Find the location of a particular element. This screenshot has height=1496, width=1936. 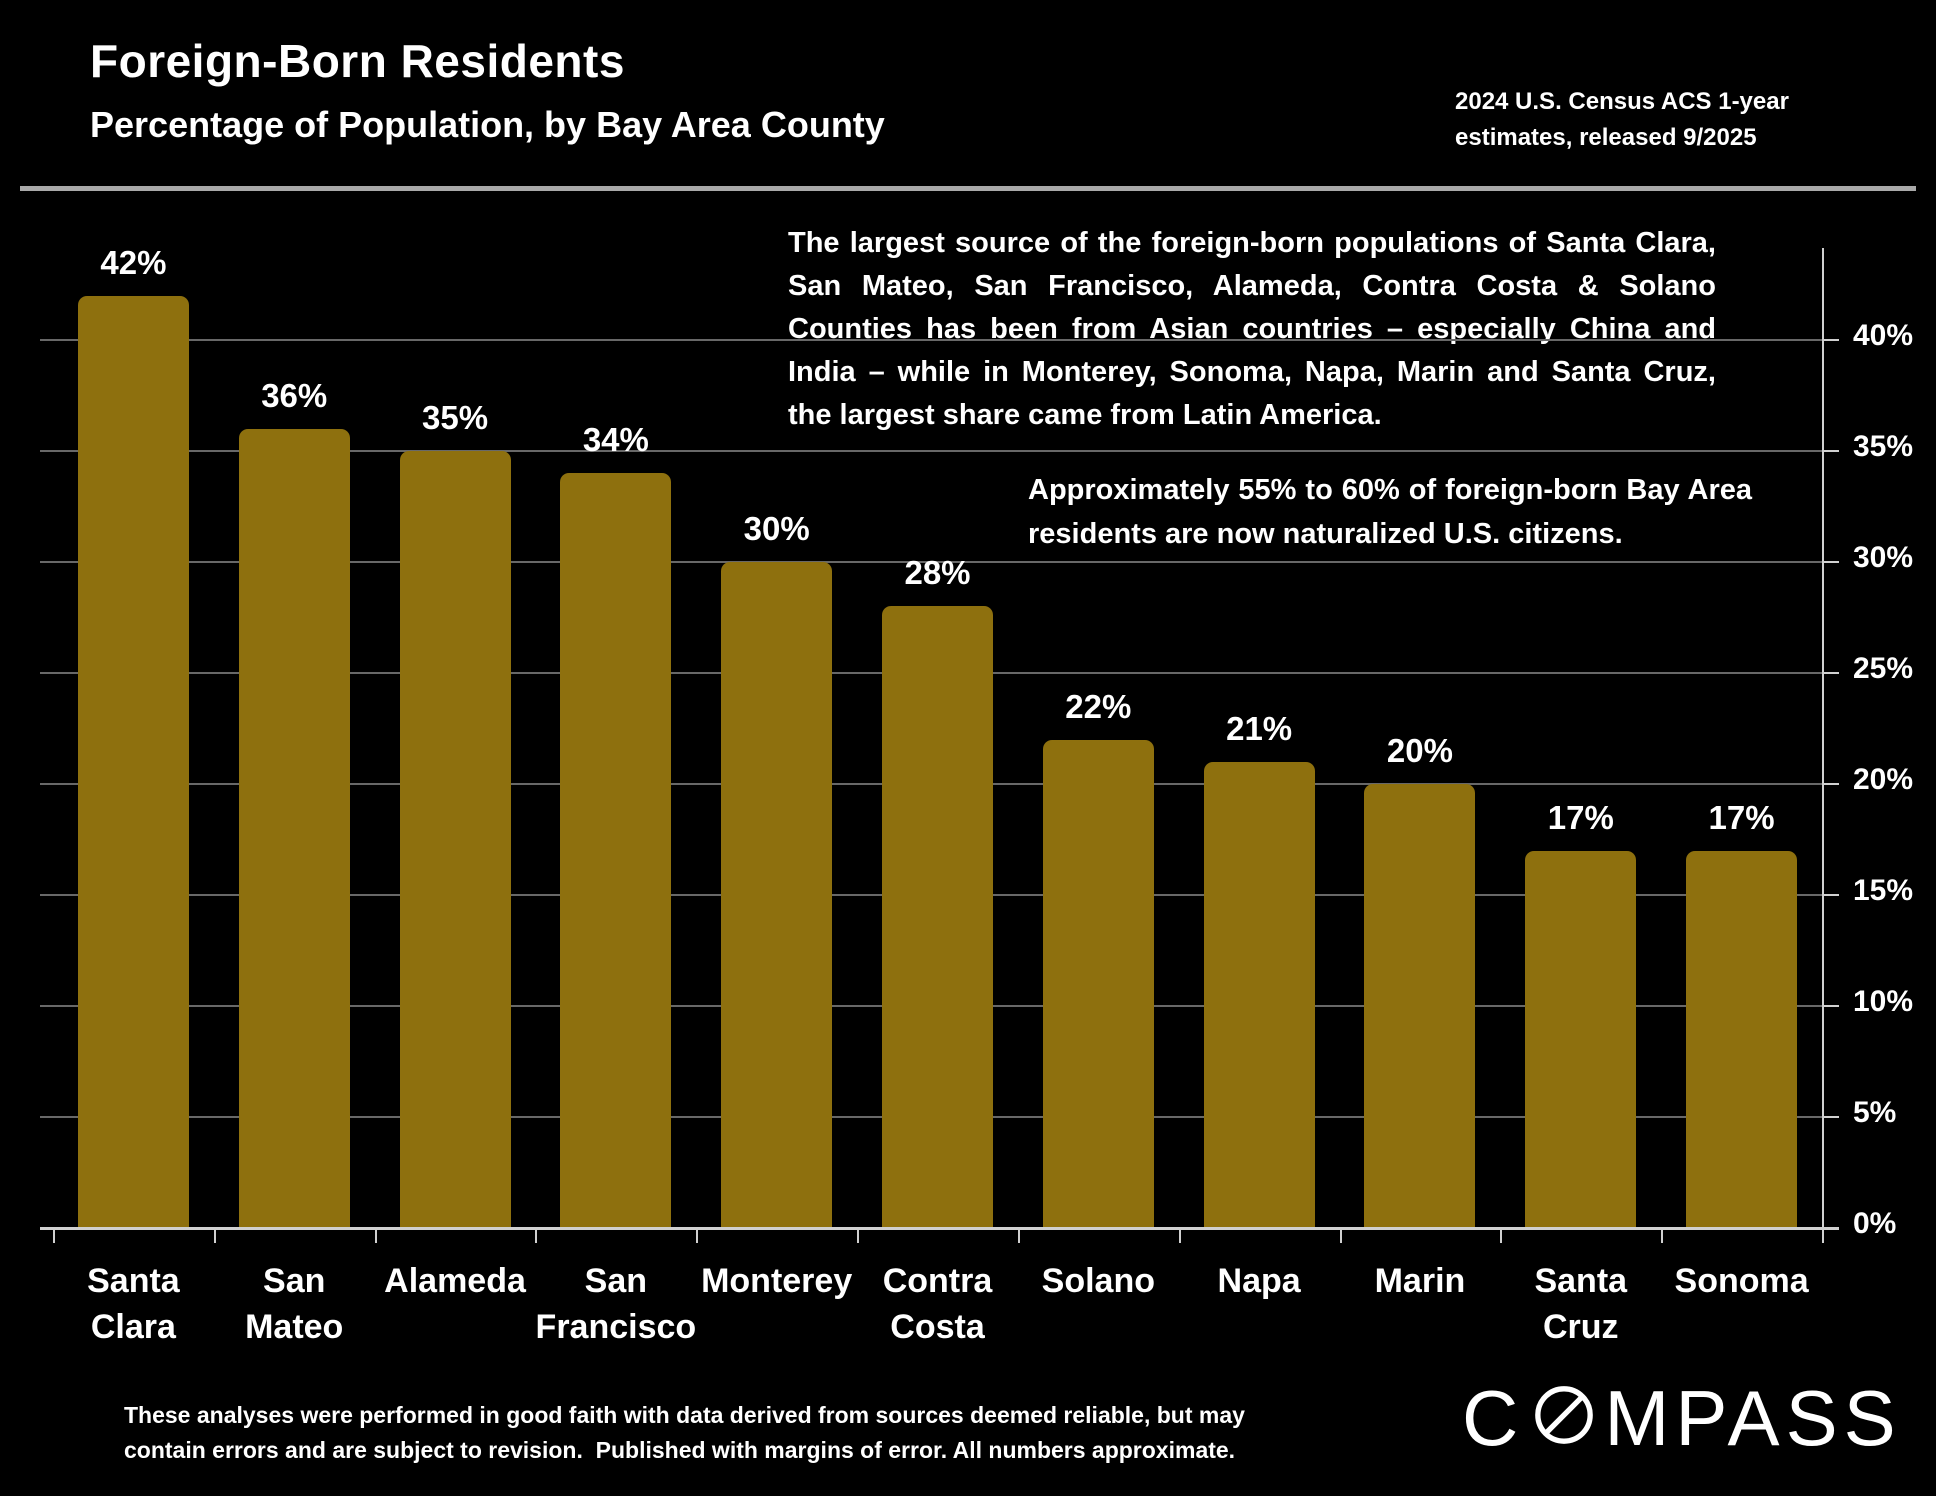

compass-logo-prefix: C is located at coordinates (1493, 1417).